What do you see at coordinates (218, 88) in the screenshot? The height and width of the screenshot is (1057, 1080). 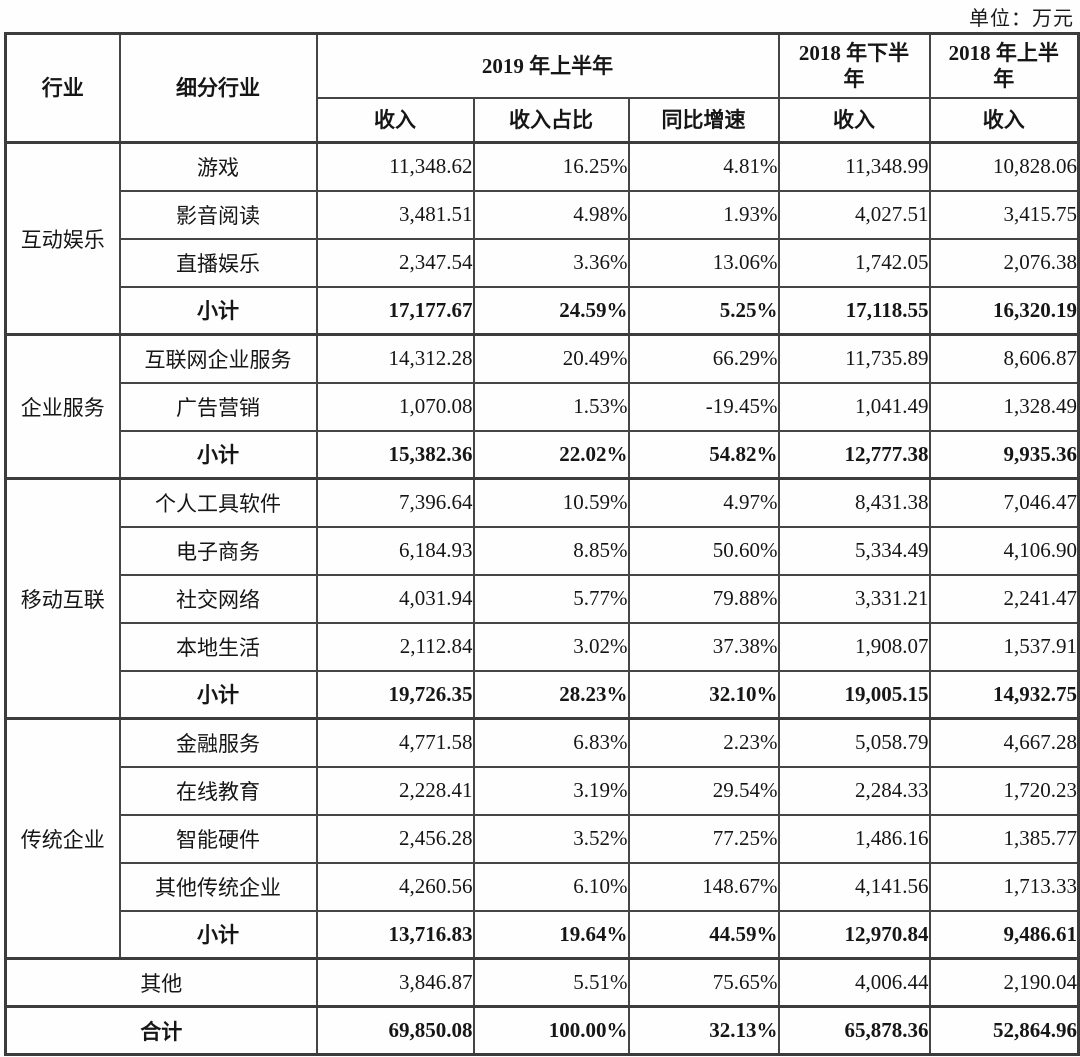 I see `header-sub-industry: 细分行业` at bounding box center [218, 88].